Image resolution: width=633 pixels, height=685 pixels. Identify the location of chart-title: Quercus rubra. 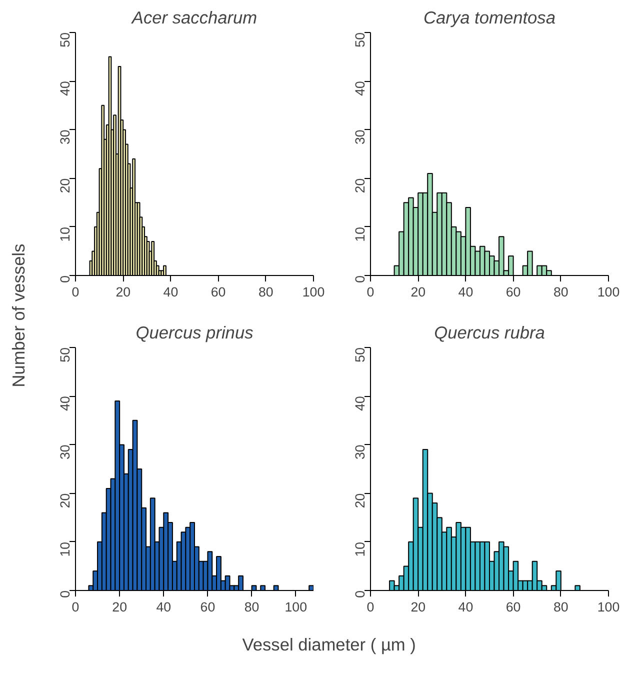
(490, 332).